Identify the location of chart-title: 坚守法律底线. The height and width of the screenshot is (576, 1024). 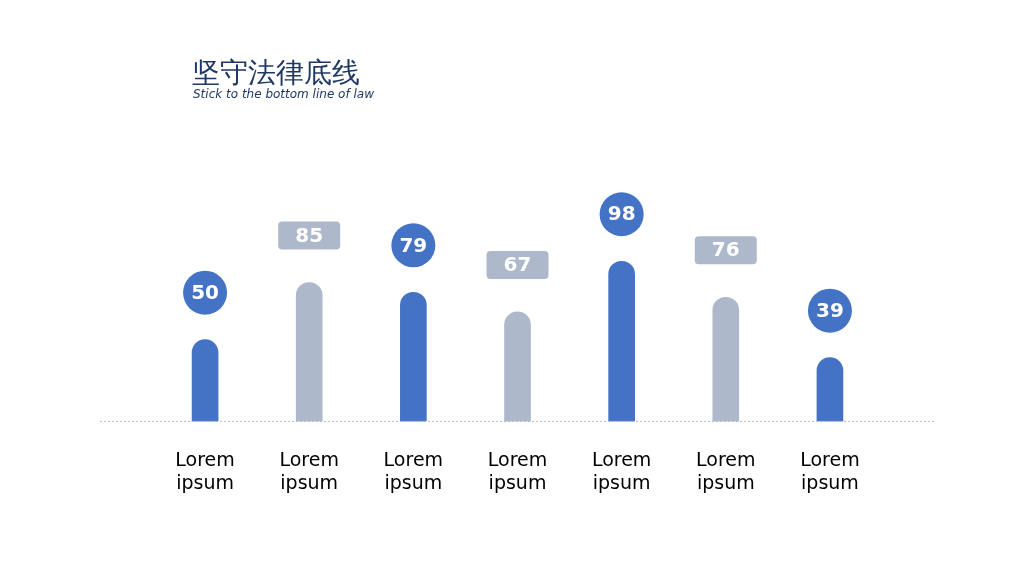
(276, 72).